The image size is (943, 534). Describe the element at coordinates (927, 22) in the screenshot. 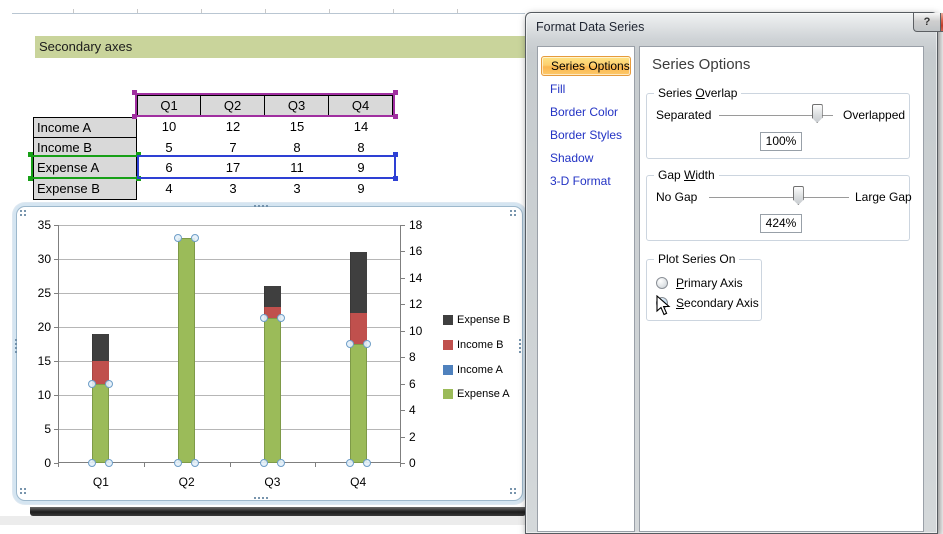

I see `help-icon: ?` at that location.